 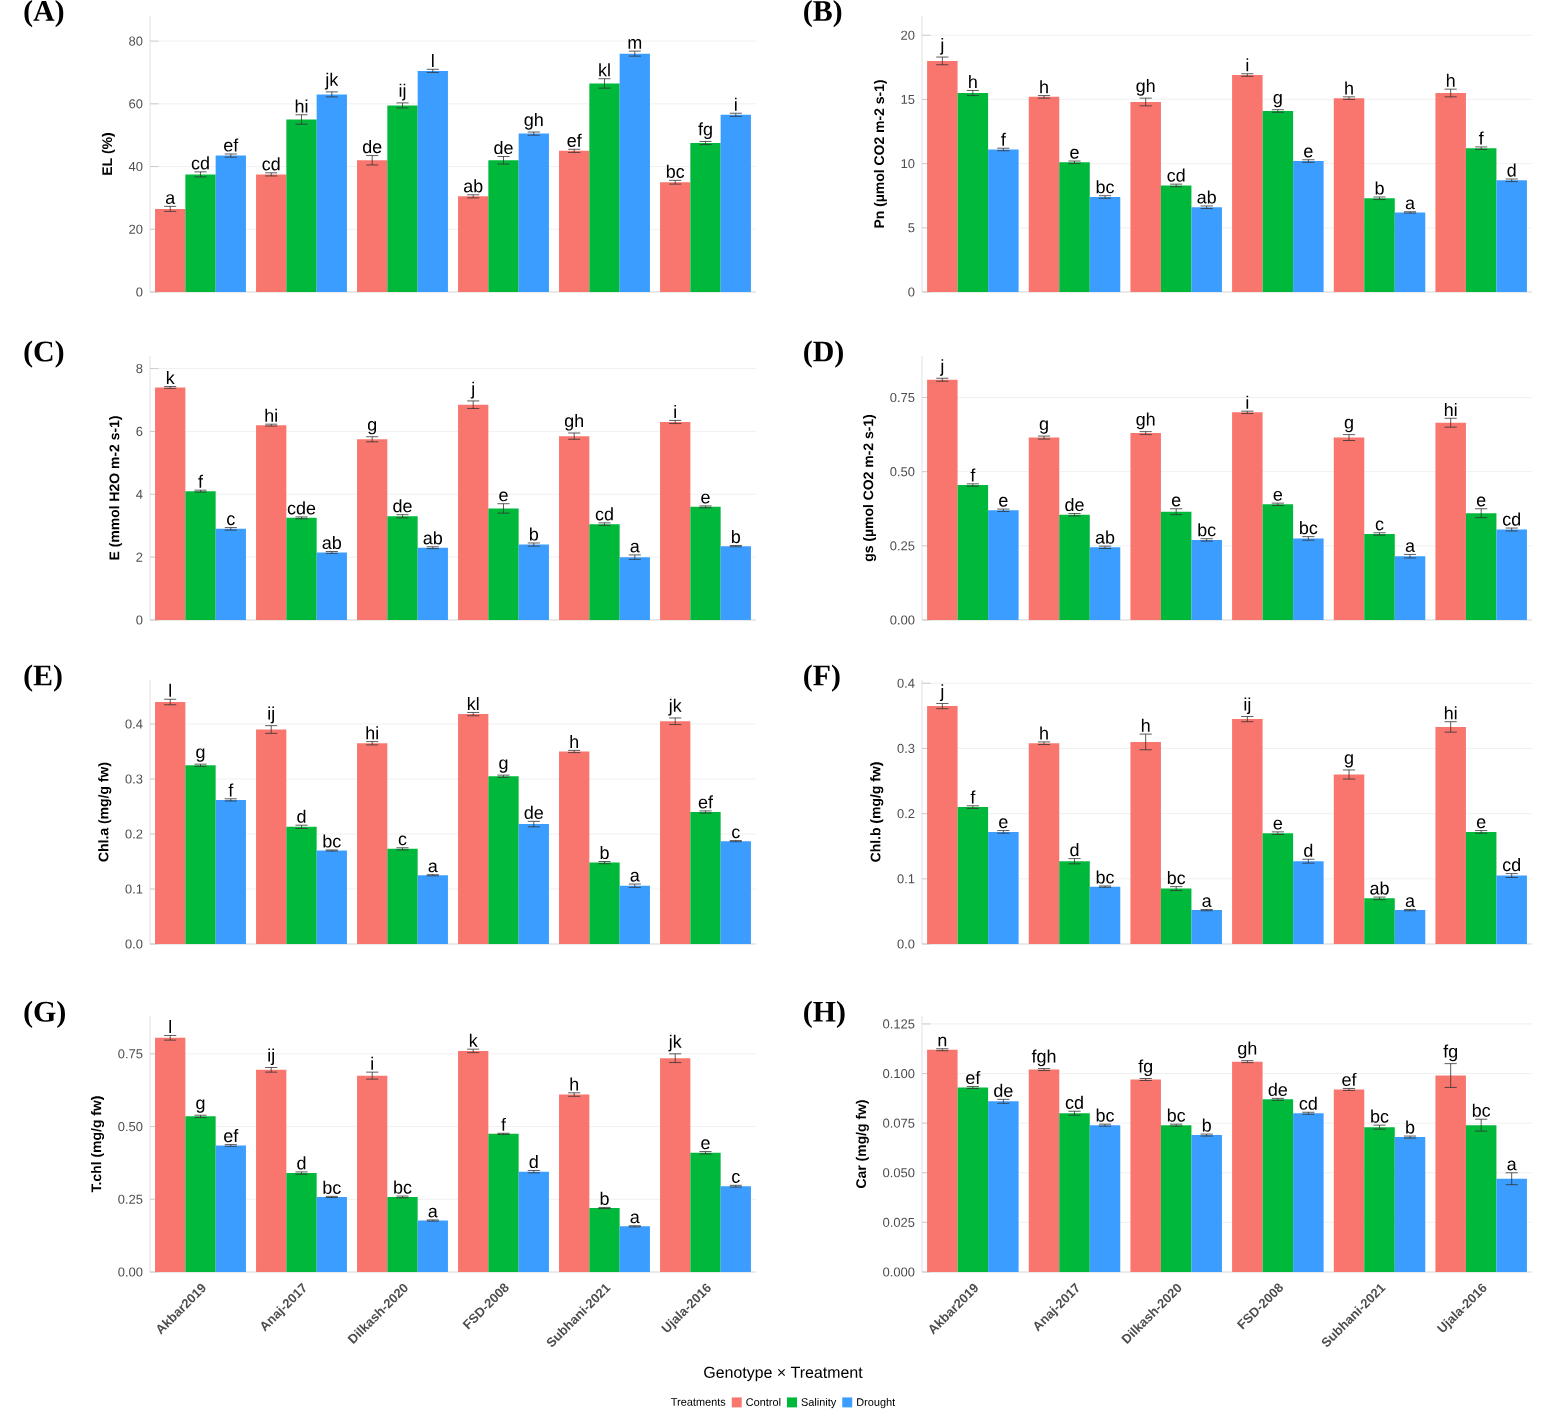 I want to click on data-label: b, so click(x=1206, y=1125).